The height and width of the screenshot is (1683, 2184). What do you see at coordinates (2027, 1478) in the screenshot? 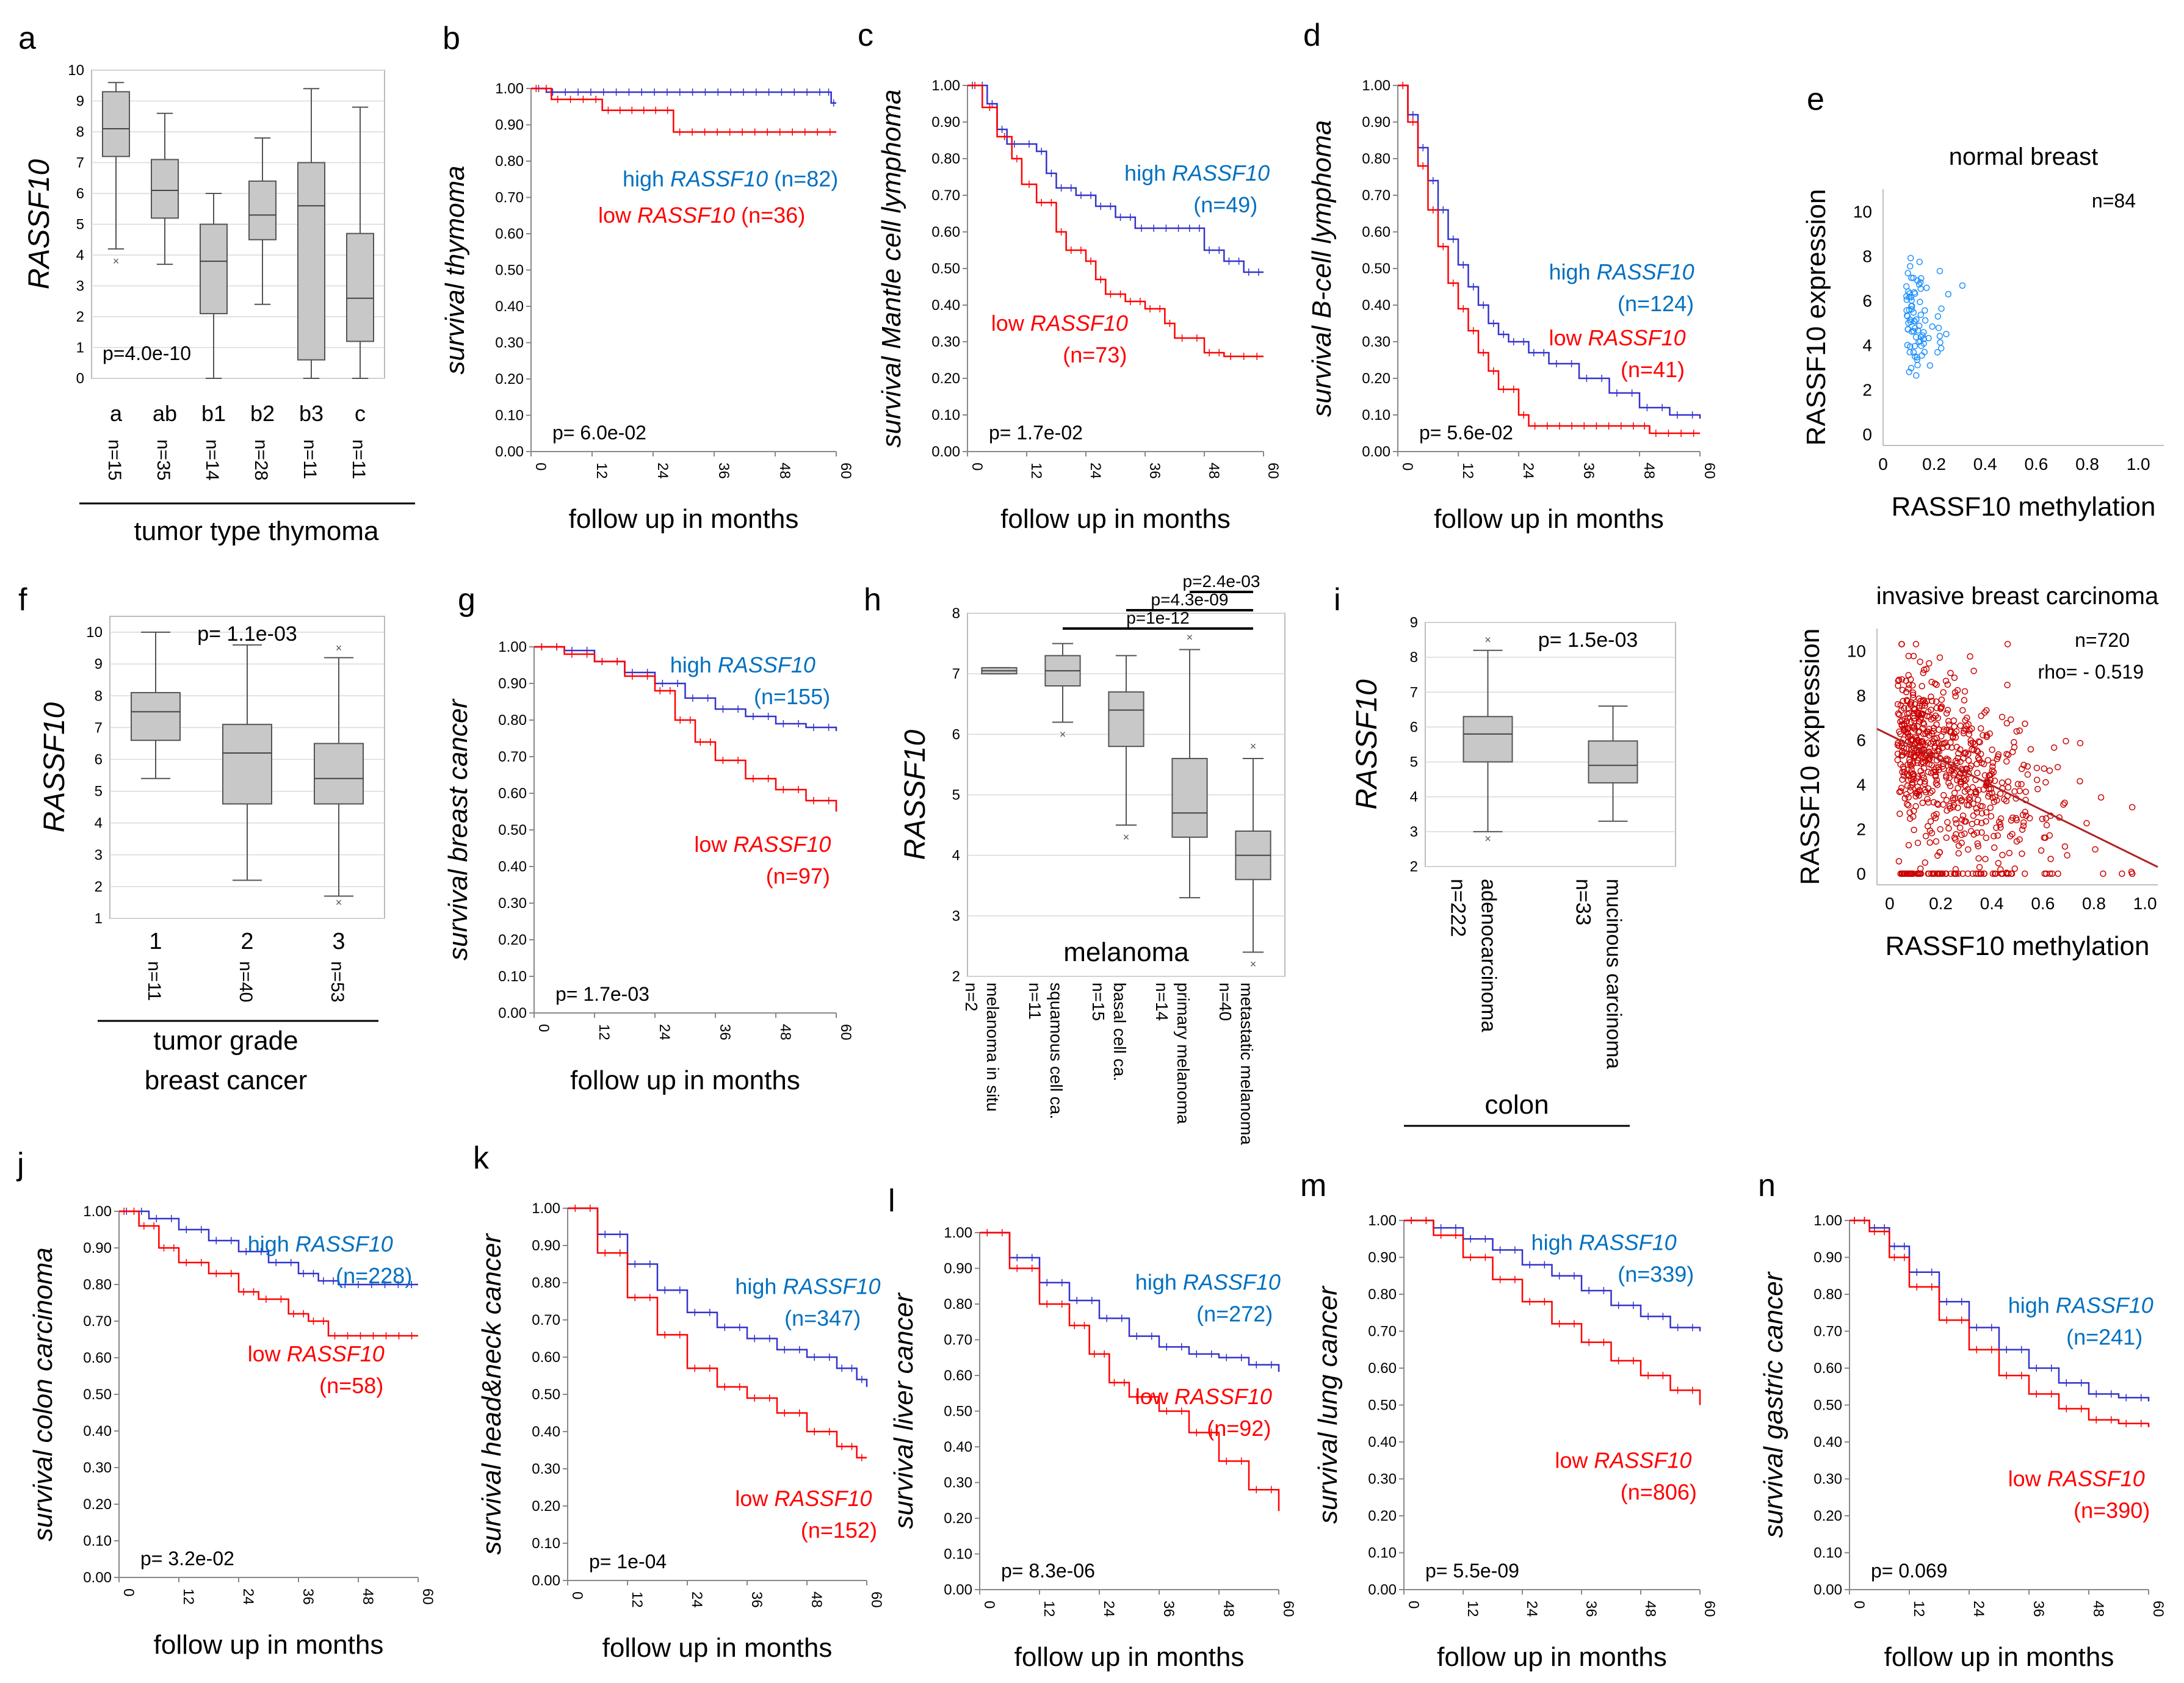
I see `legend-low-part: low` at bounding box center [2027, 1478].